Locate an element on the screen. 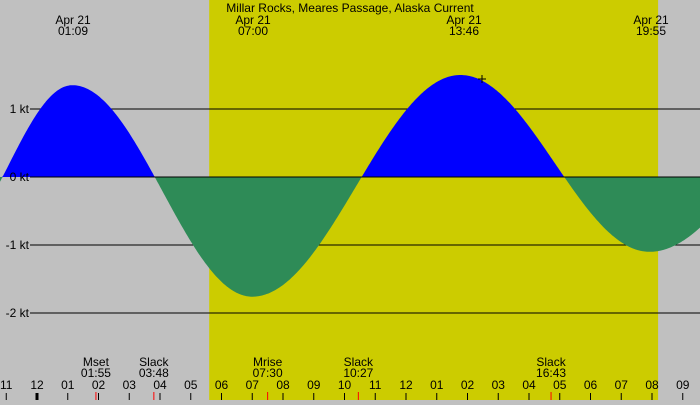  event-time: 07:30 is located at coordinates (268, 373).